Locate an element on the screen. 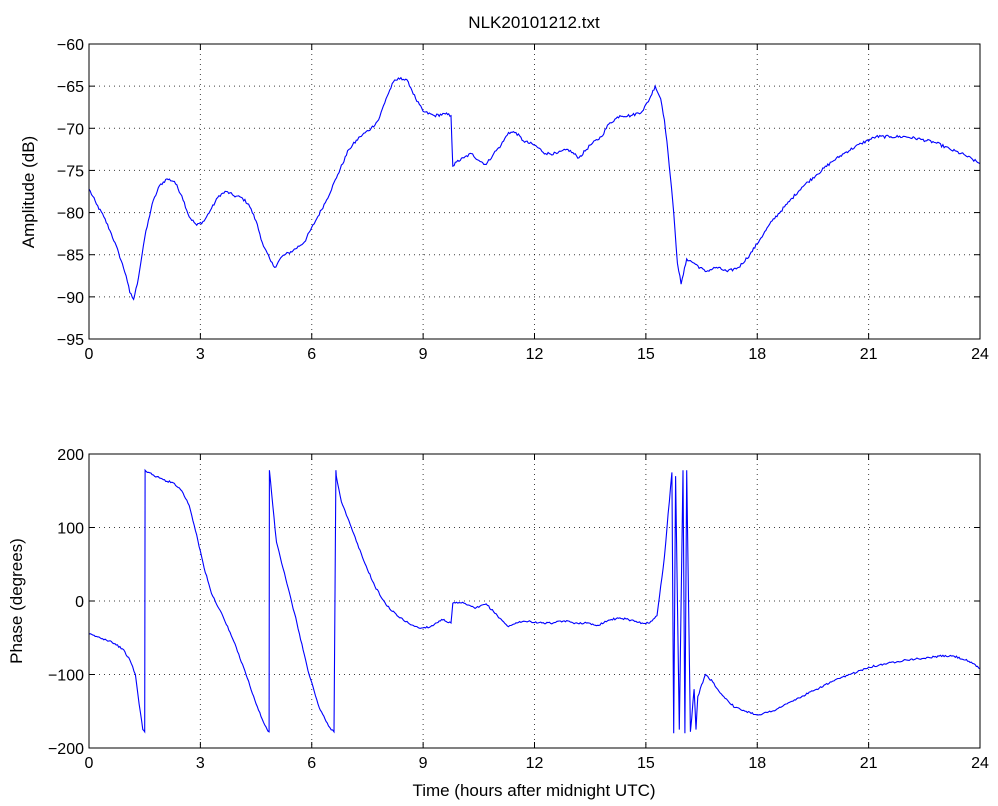  amplitude-x-tick-label: 24 is located at coordinates (980, 354).